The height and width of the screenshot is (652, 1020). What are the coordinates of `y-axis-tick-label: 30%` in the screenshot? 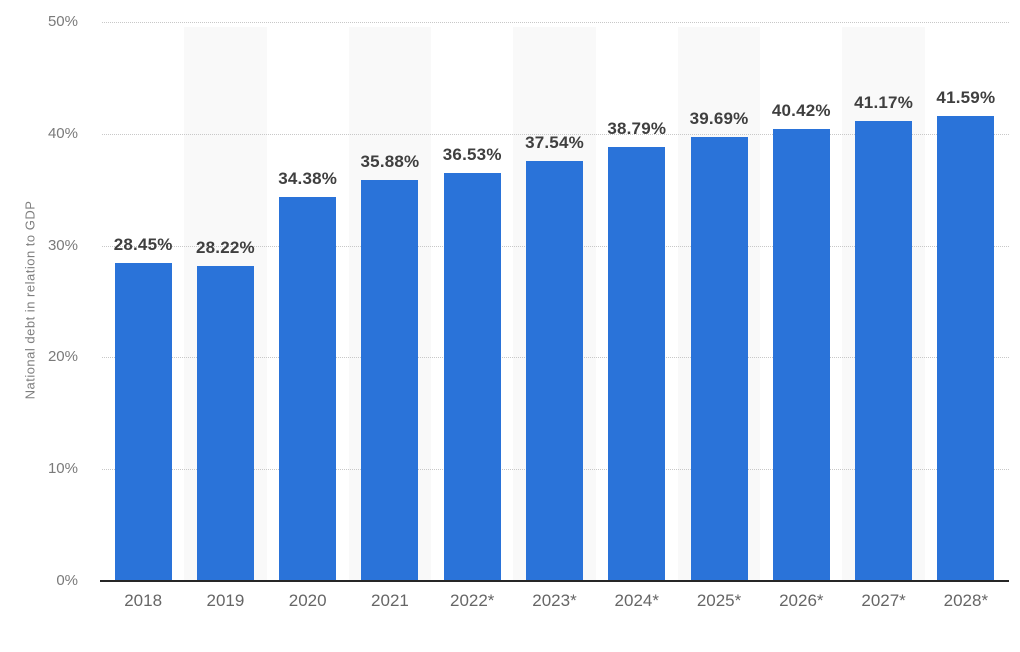 It's located at (62, 245).